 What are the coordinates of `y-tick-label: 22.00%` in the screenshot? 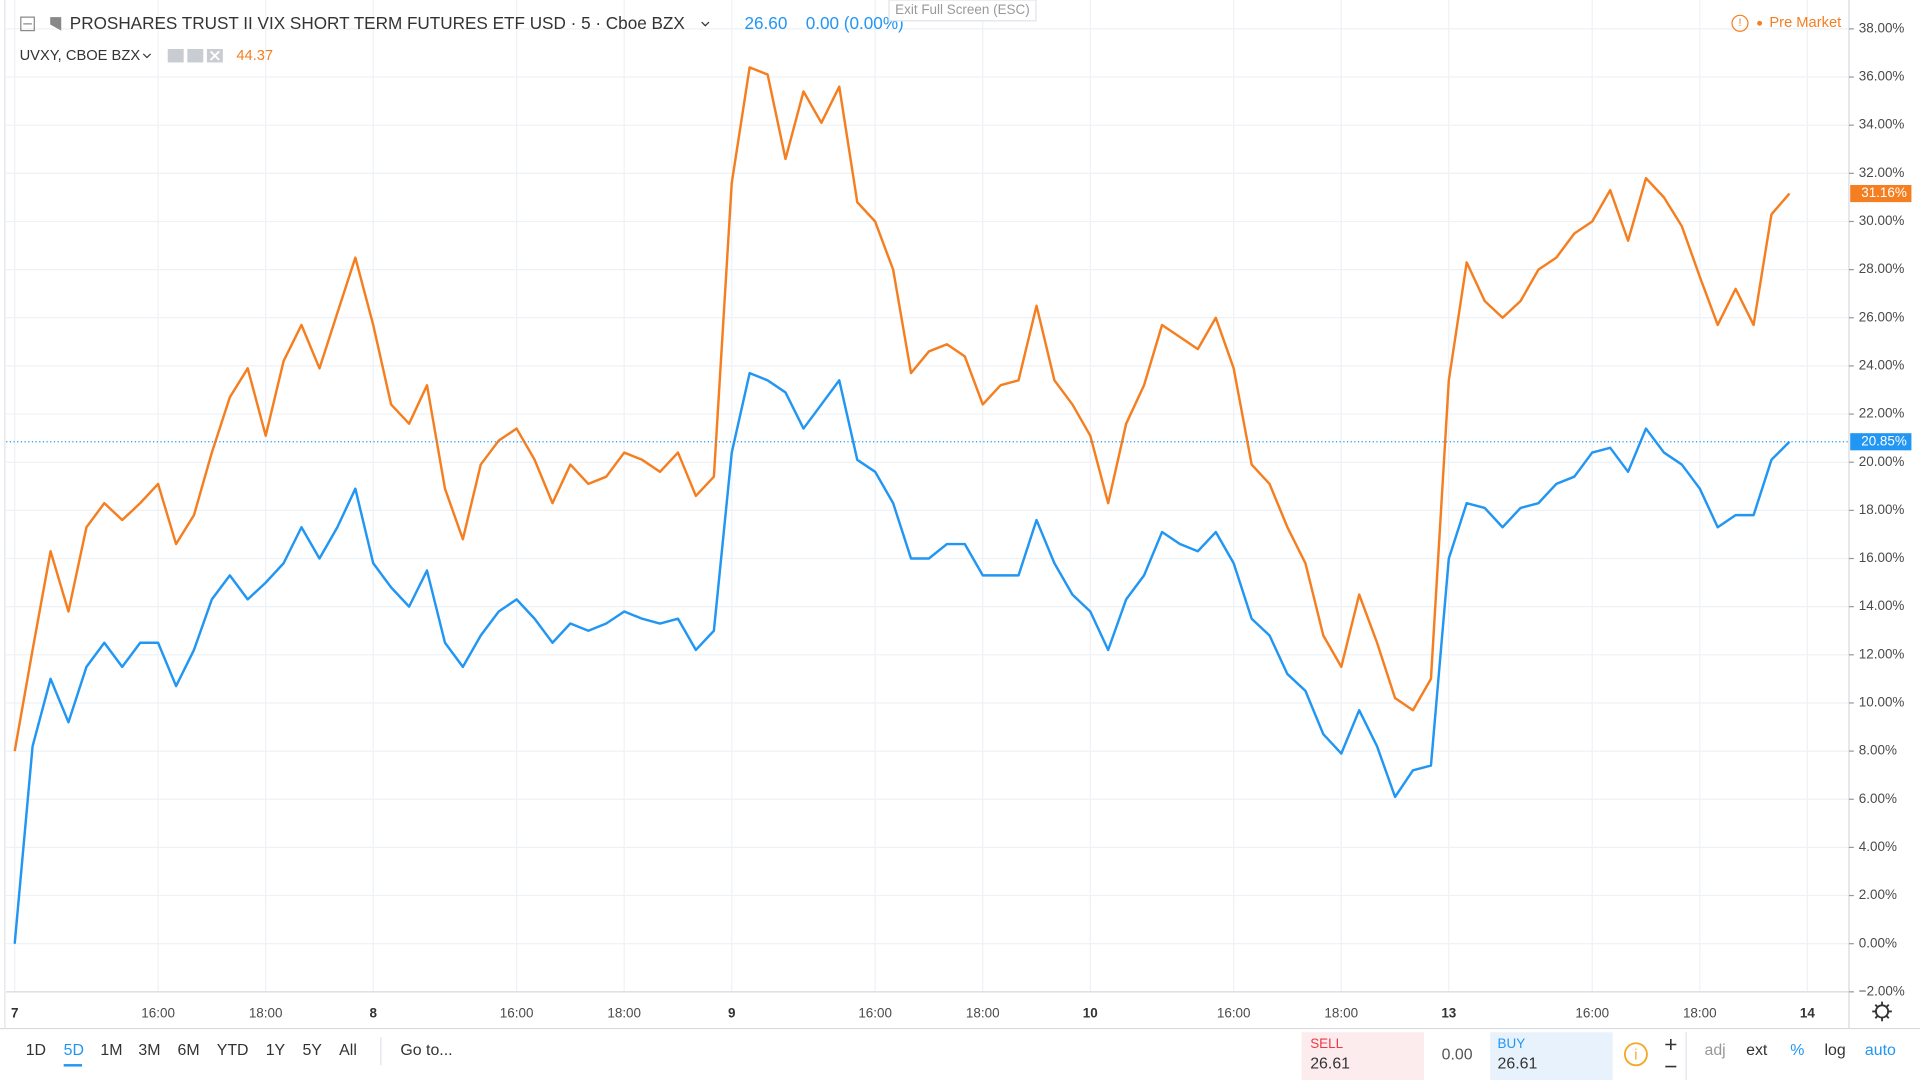 It's located at (1882, 413).